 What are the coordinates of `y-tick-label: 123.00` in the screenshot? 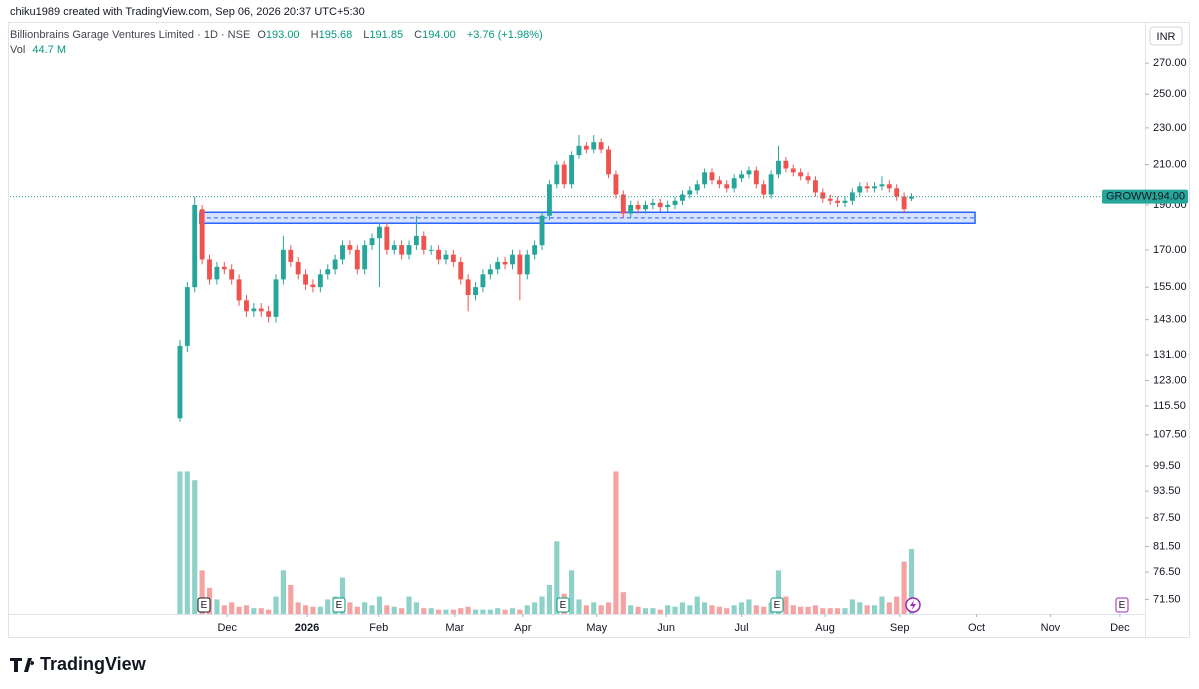 It's located at (1170, 380).